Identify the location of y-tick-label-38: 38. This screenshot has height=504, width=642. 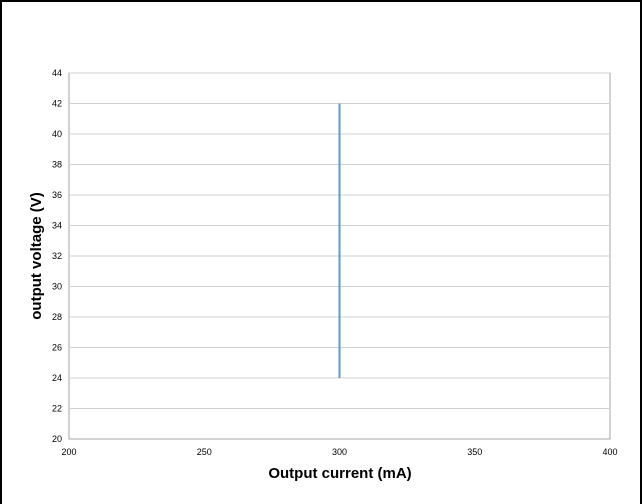
(57, 165).